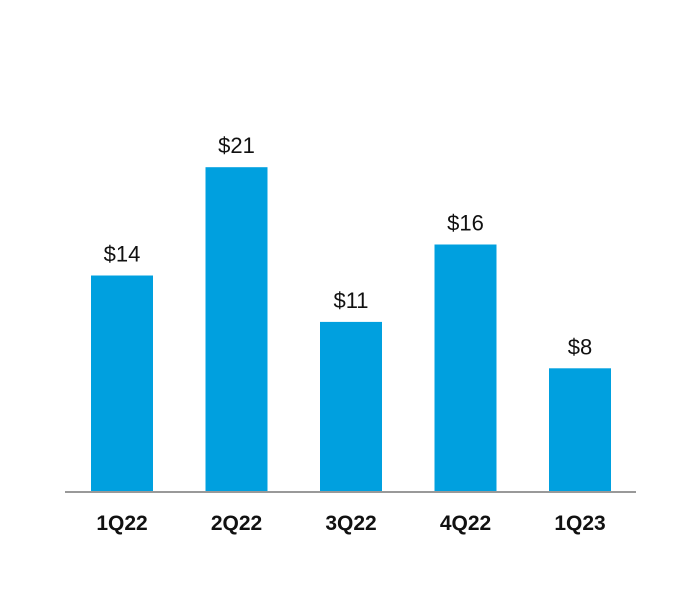  Describe the element at coordinates (236, 523) in the screenshot. I see `category-label-2Q22: 2Q22` at that location.